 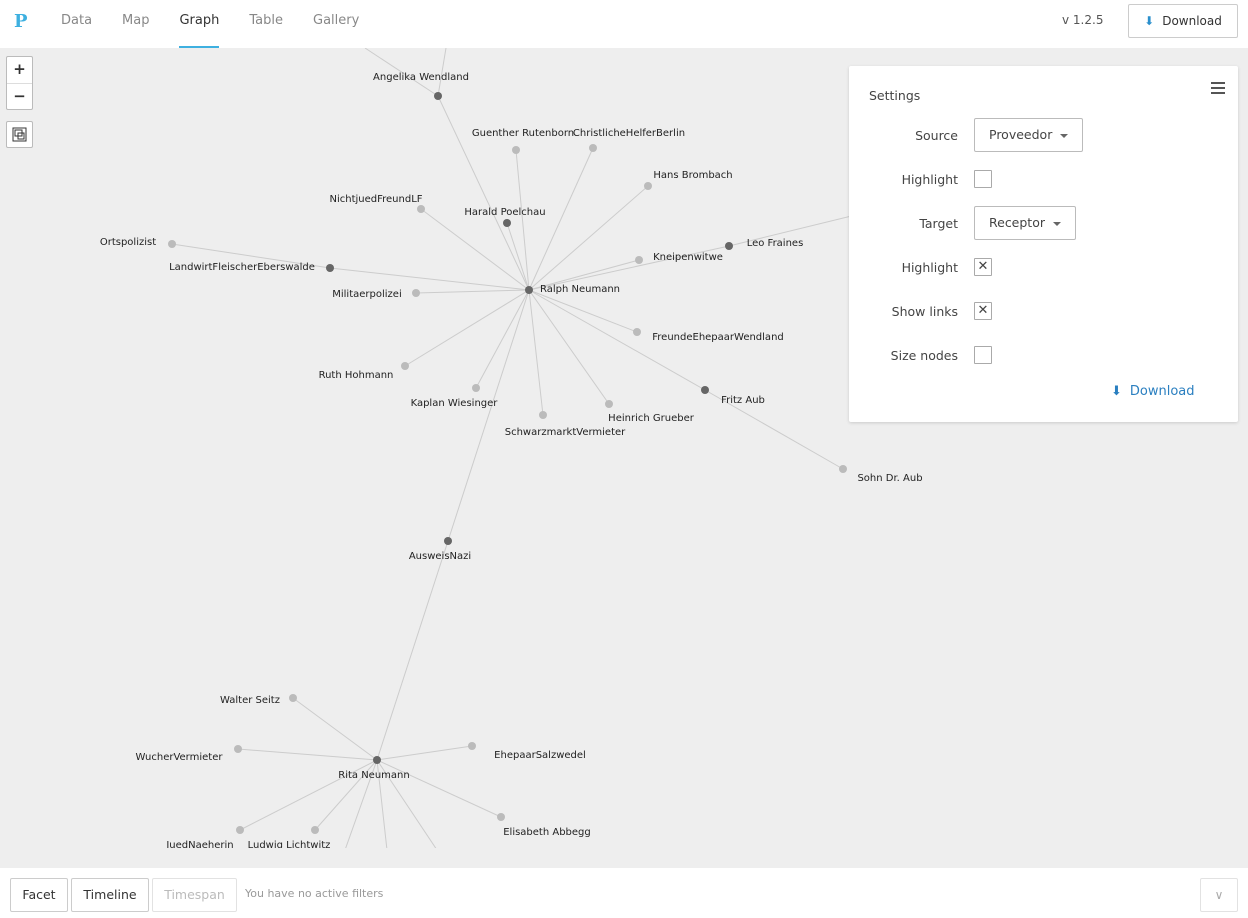 I want to click on download-label: Download, so click(x=1192, y=21).